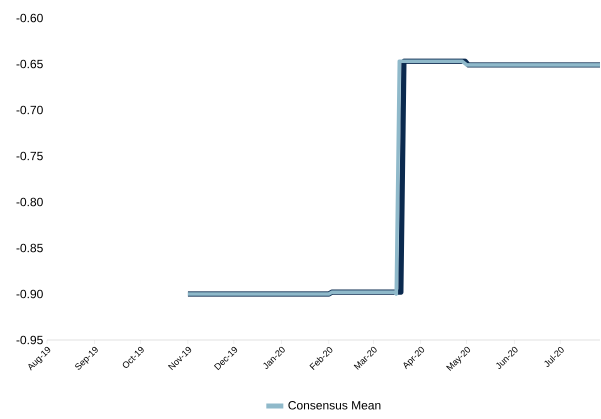 This screenshot has width=601, height=419. I want to click on y-tick-label: -0.85, so click(29, 248).